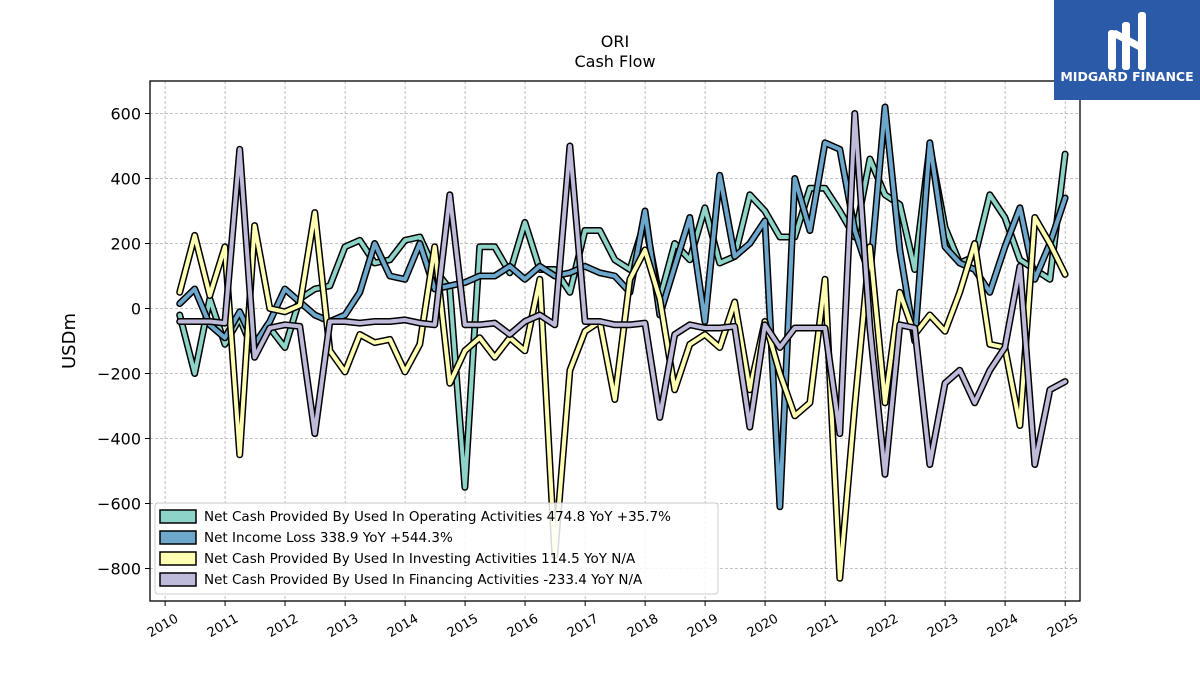 The height and width of the screenshot is (675, 1200). I want to click on legend-swatch-net-income, so click(178, 537).